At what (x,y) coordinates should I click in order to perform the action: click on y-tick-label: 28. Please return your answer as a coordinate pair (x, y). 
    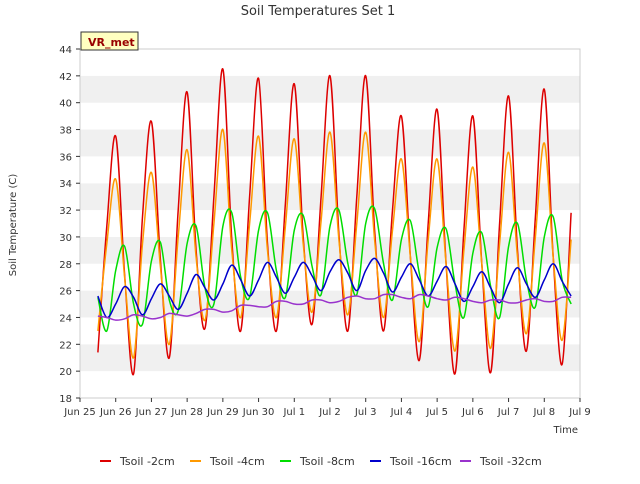
    Looking at the image, I should click on (65, 265).